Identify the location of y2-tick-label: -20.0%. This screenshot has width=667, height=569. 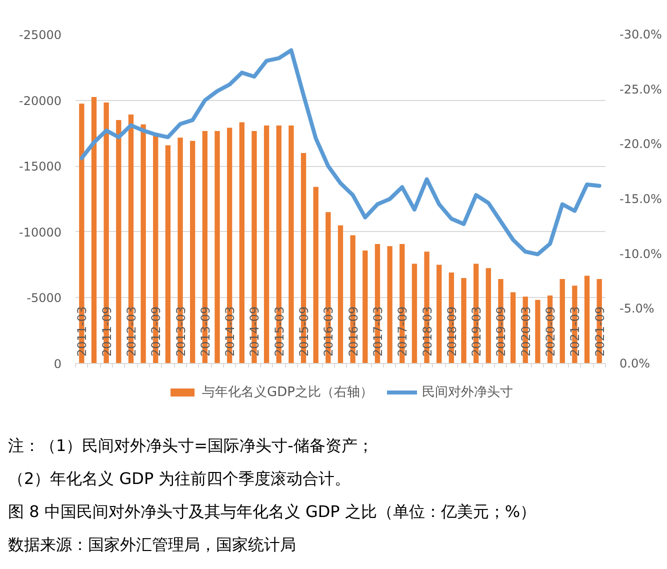
(641, 144).